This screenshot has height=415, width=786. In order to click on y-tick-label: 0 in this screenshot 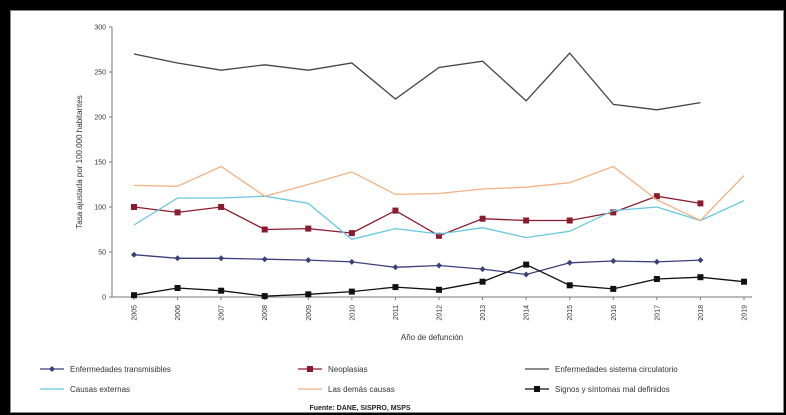, I will do `click(104, 298)`.